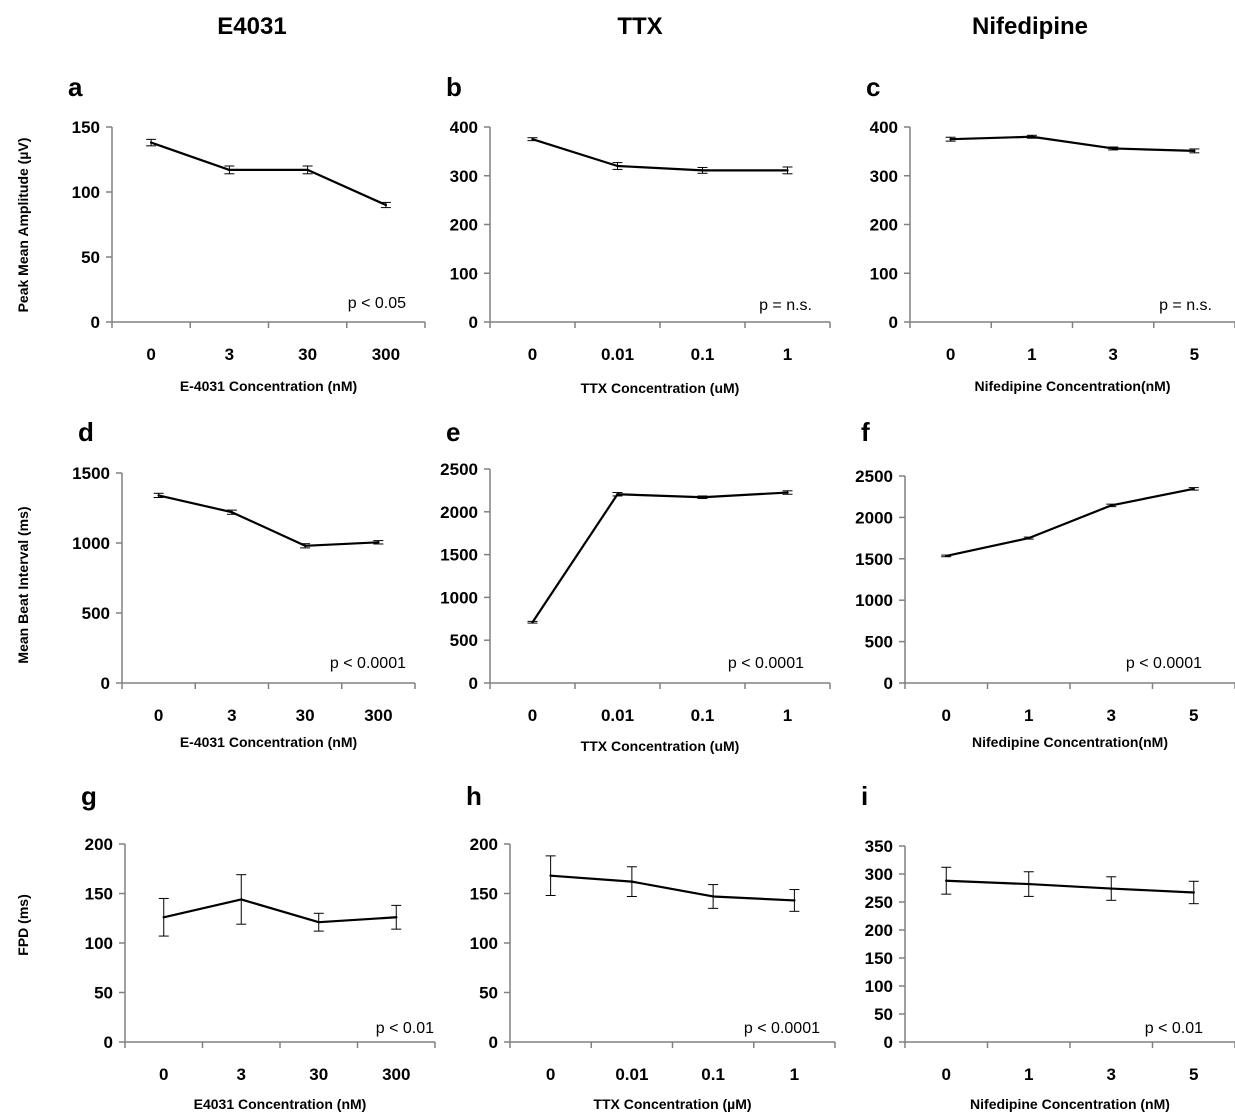  What do you see at coordinates (1194, 354) in the screenshot?
I see `x-tick-label: 5` at bounding box center [1194, 354].